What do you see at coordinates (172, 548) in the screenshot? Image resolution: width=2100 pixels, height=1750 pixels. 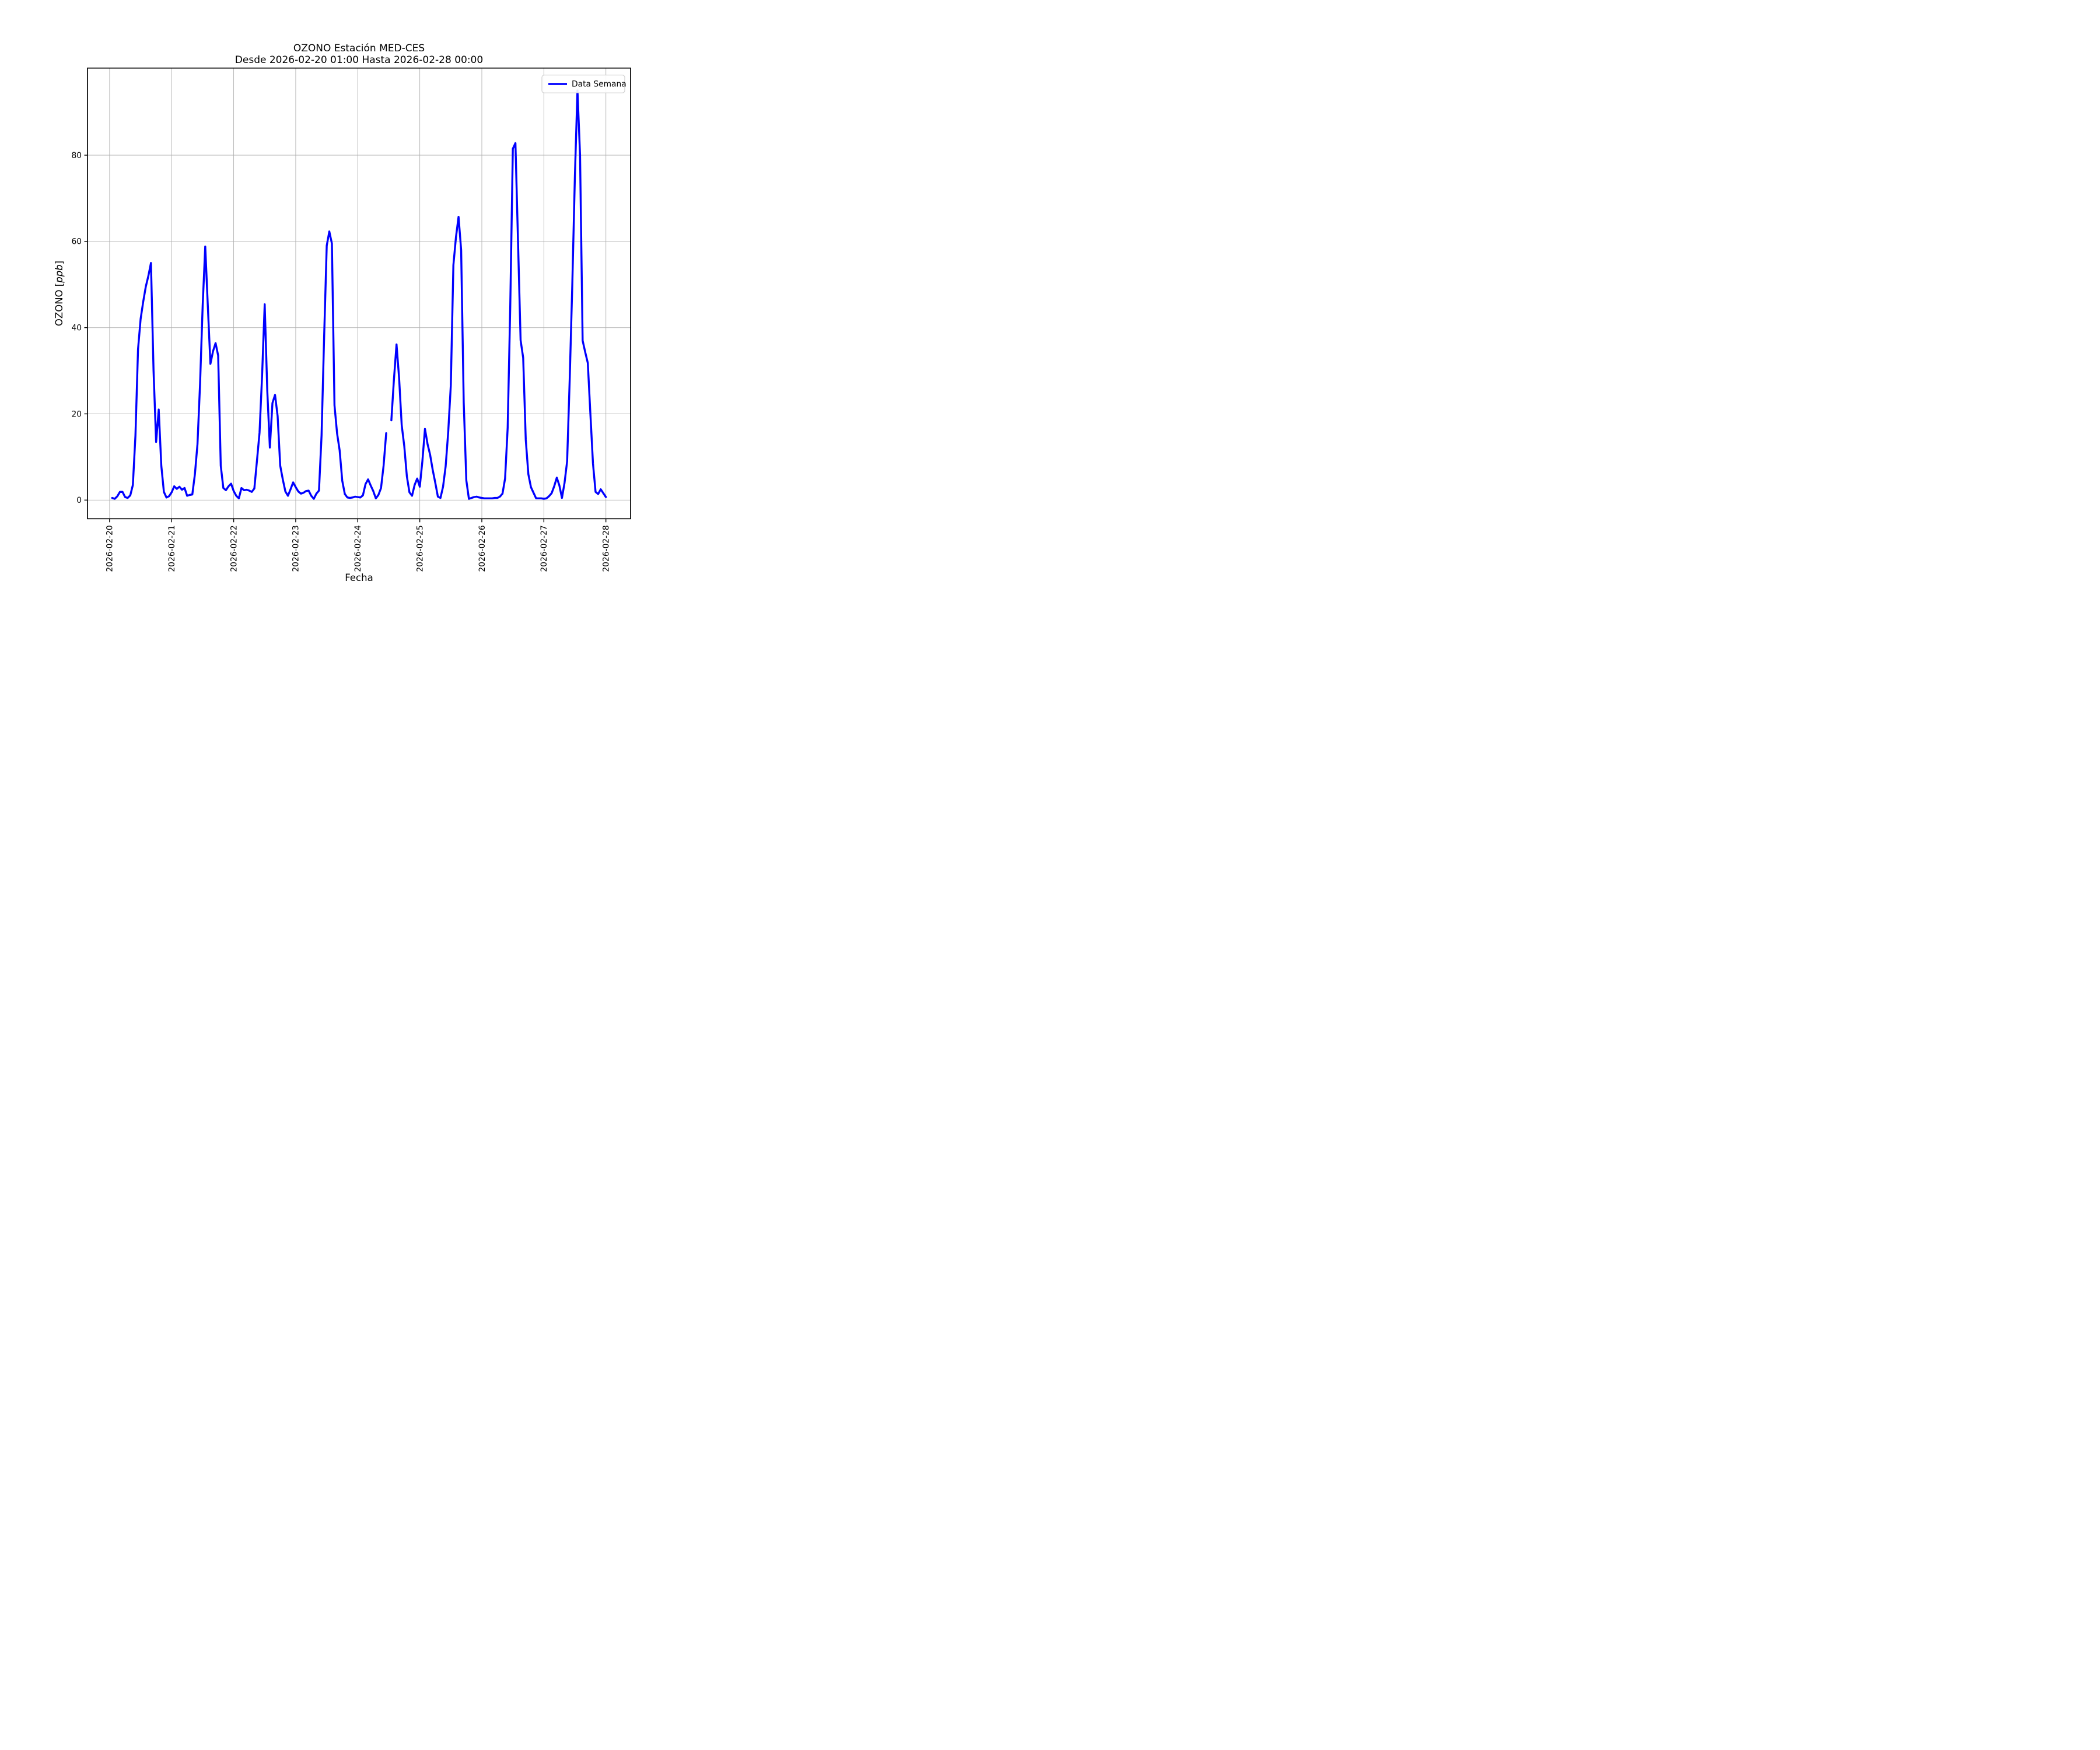 I see `x-tick-label: 2026-02-21` at bounding box center [172, 548].